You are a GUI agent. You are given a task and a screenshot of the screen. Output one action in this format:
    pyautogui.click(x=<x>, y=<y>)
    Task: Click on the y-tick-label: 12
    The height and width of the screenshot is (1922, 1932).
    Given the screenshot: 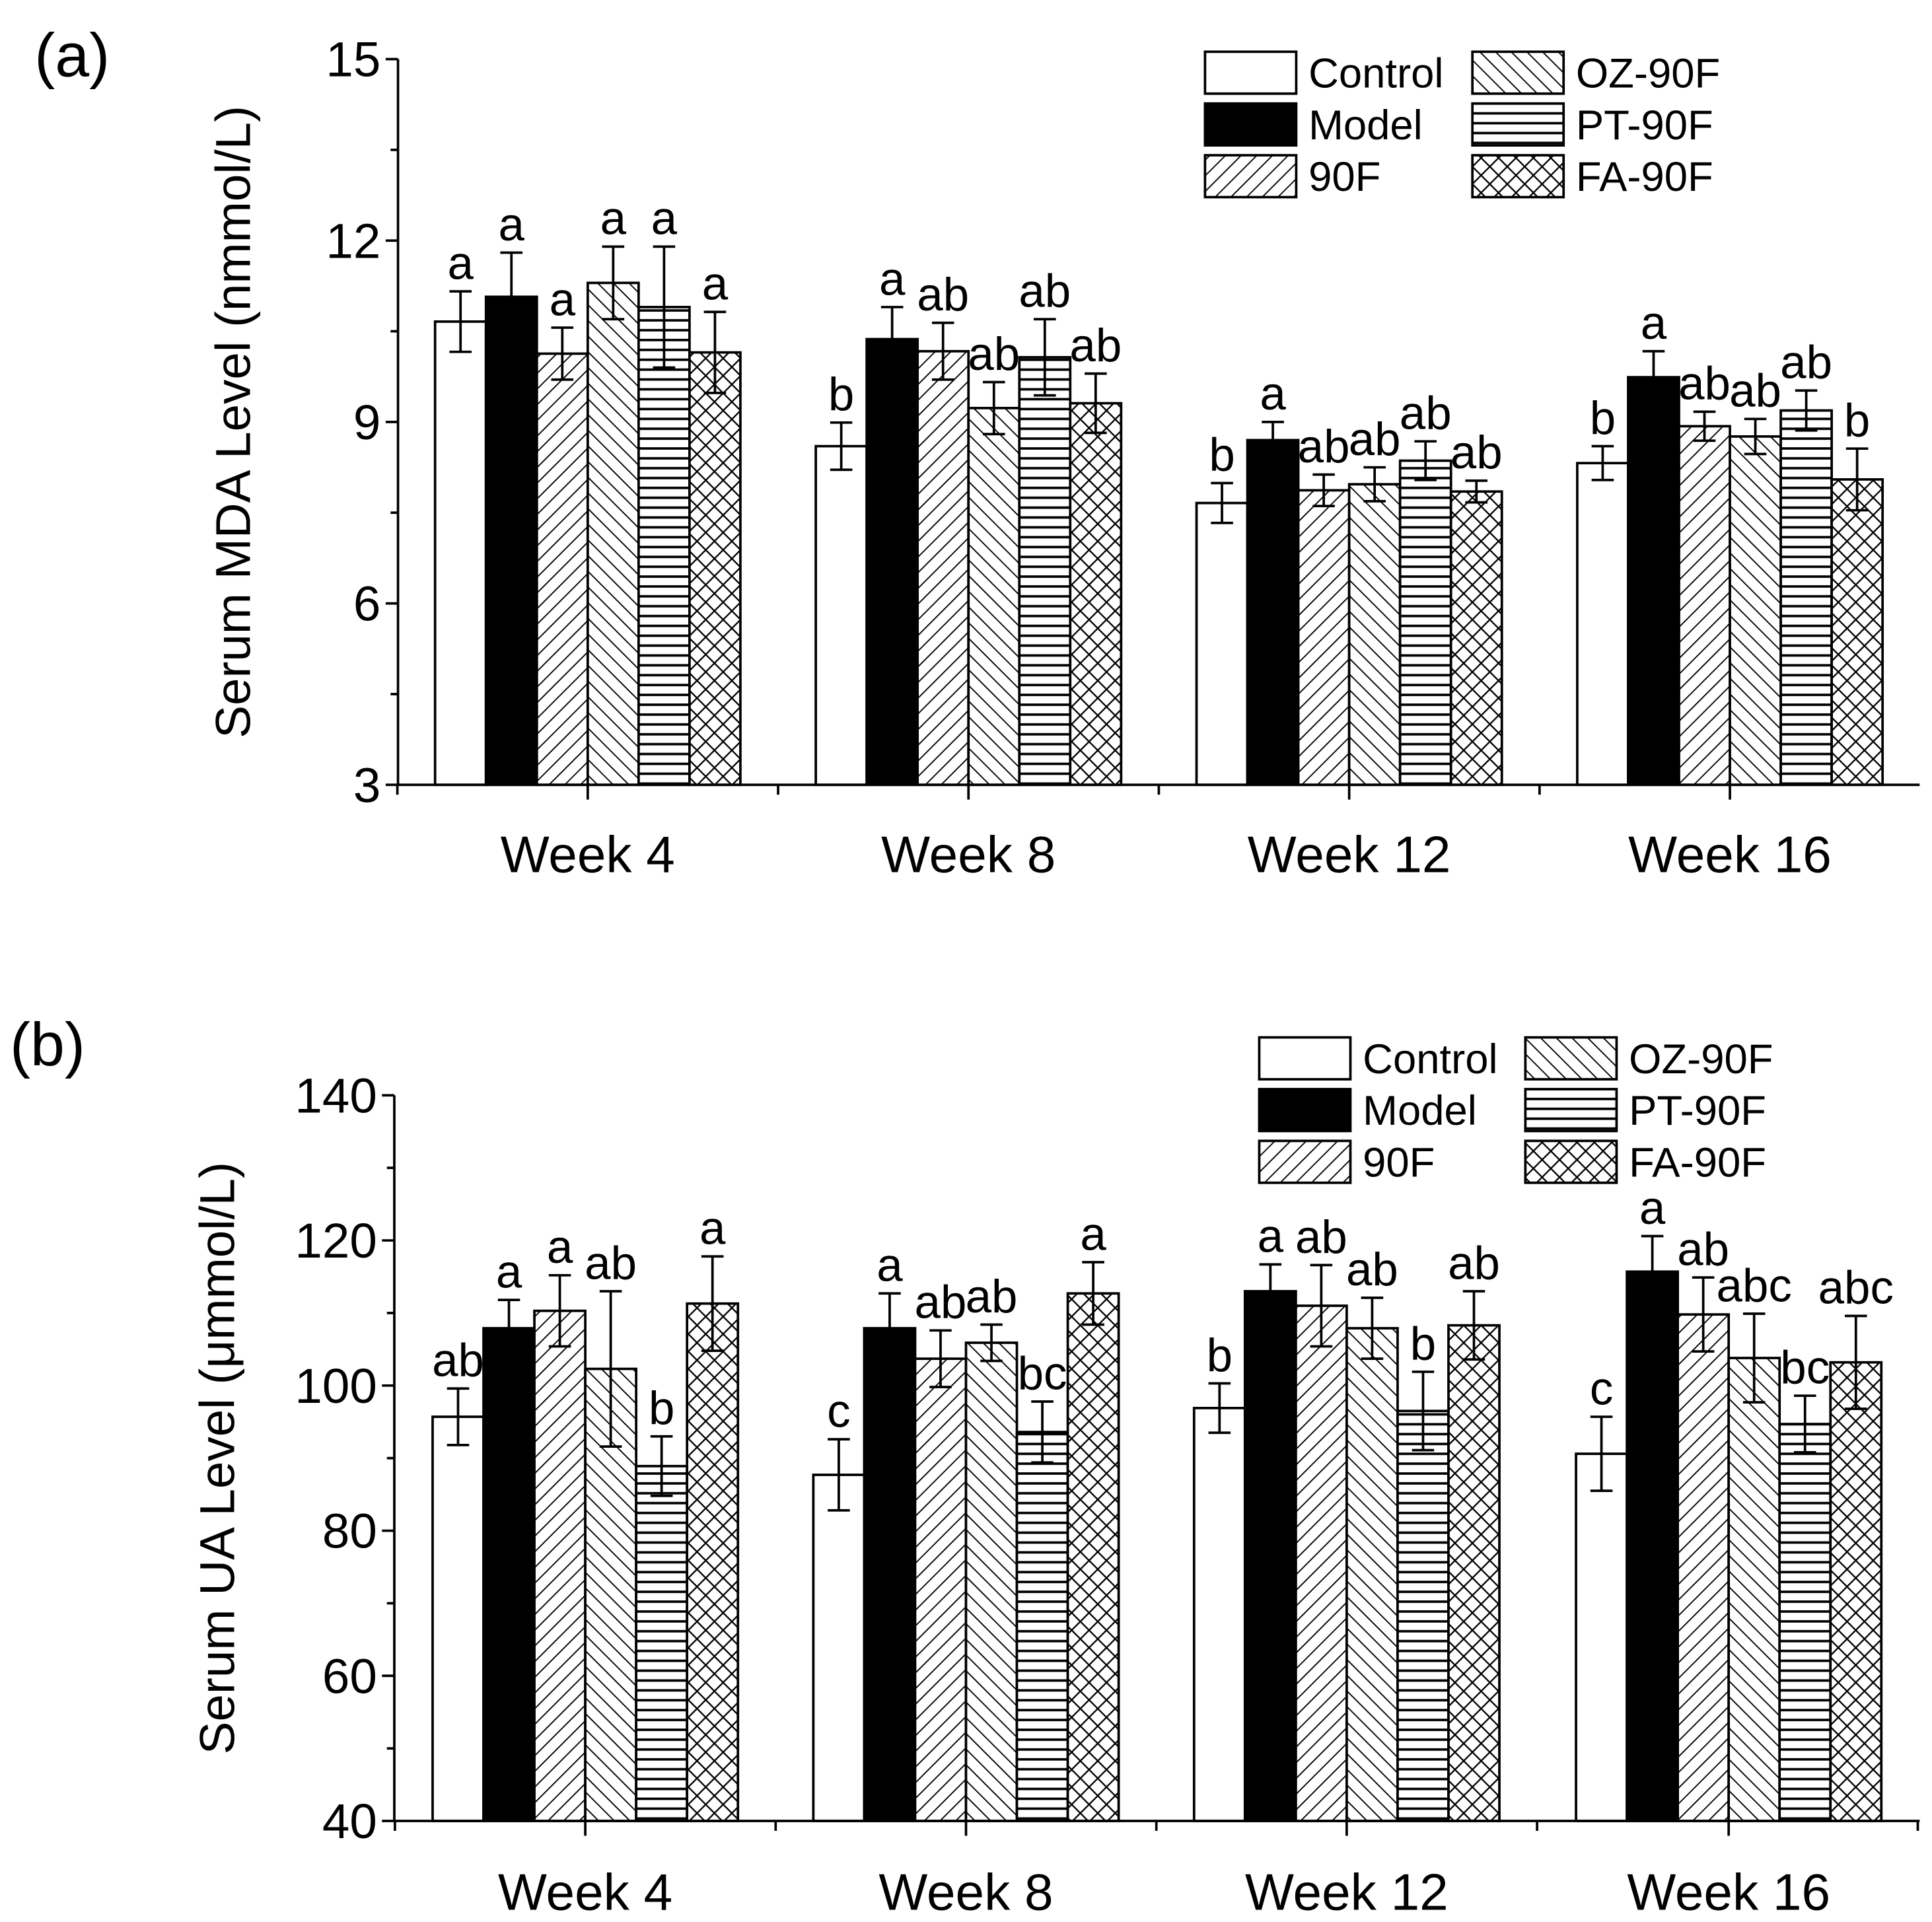 What is the action you would take?
    pyautogui.click(x=353, y=240)
    